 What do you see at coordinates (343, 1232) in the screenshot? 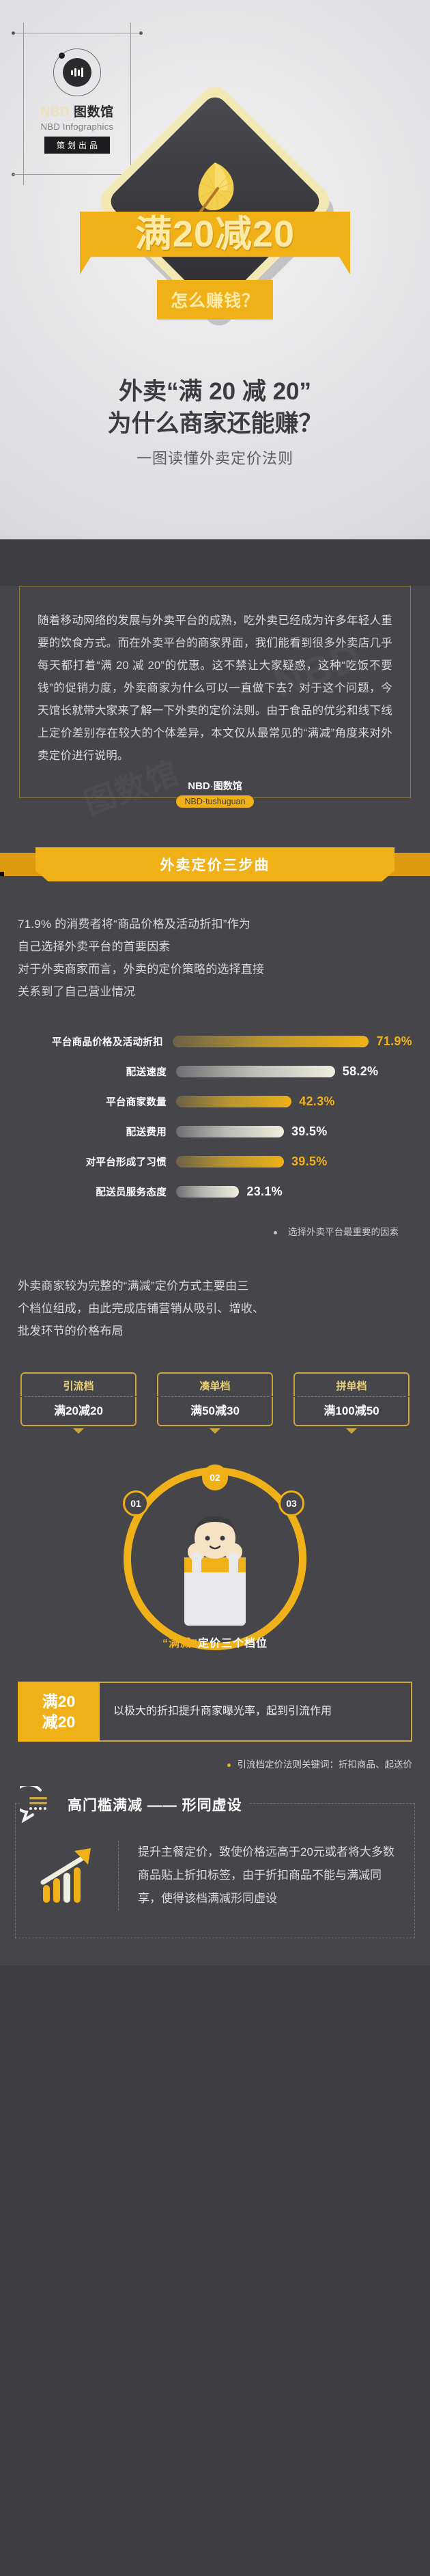
I see `chart-caption-text: 选择外卖平台最重要的因素` at bounding box center [343, 1232].